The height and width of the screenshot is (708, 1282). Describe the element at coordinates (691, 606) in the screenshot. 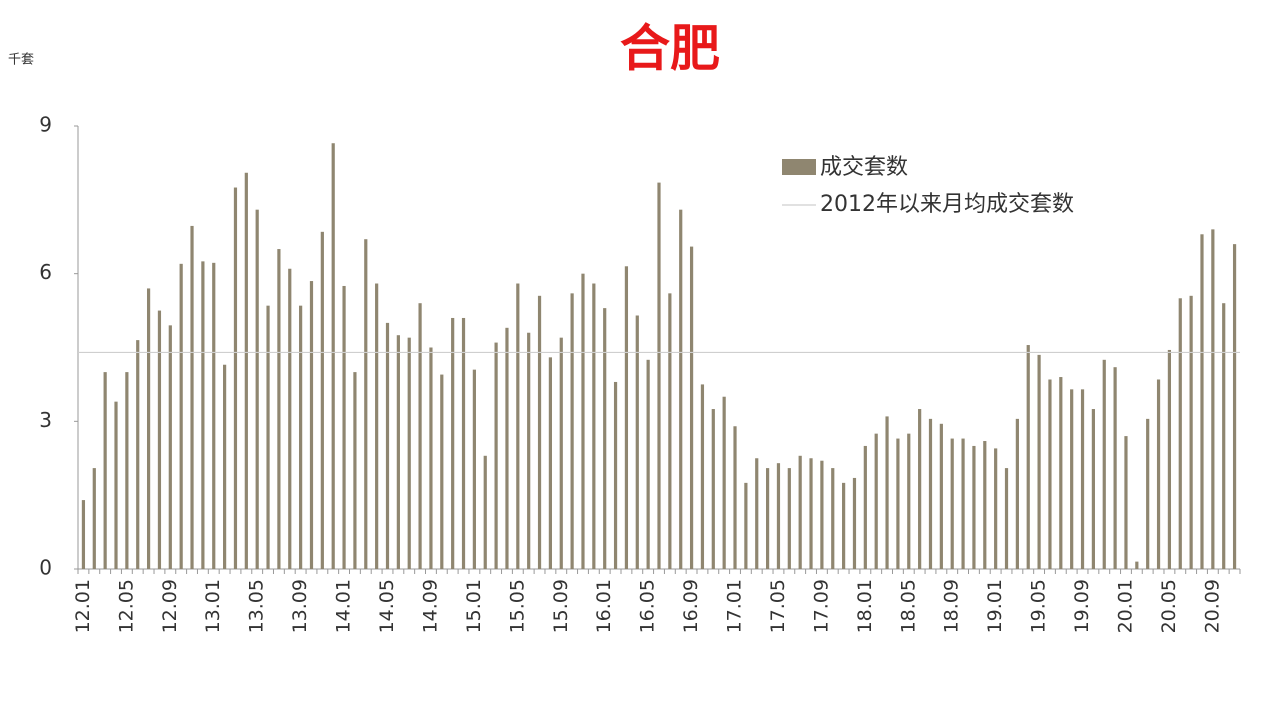

I see `x-tick-label: 16.09` at that location.